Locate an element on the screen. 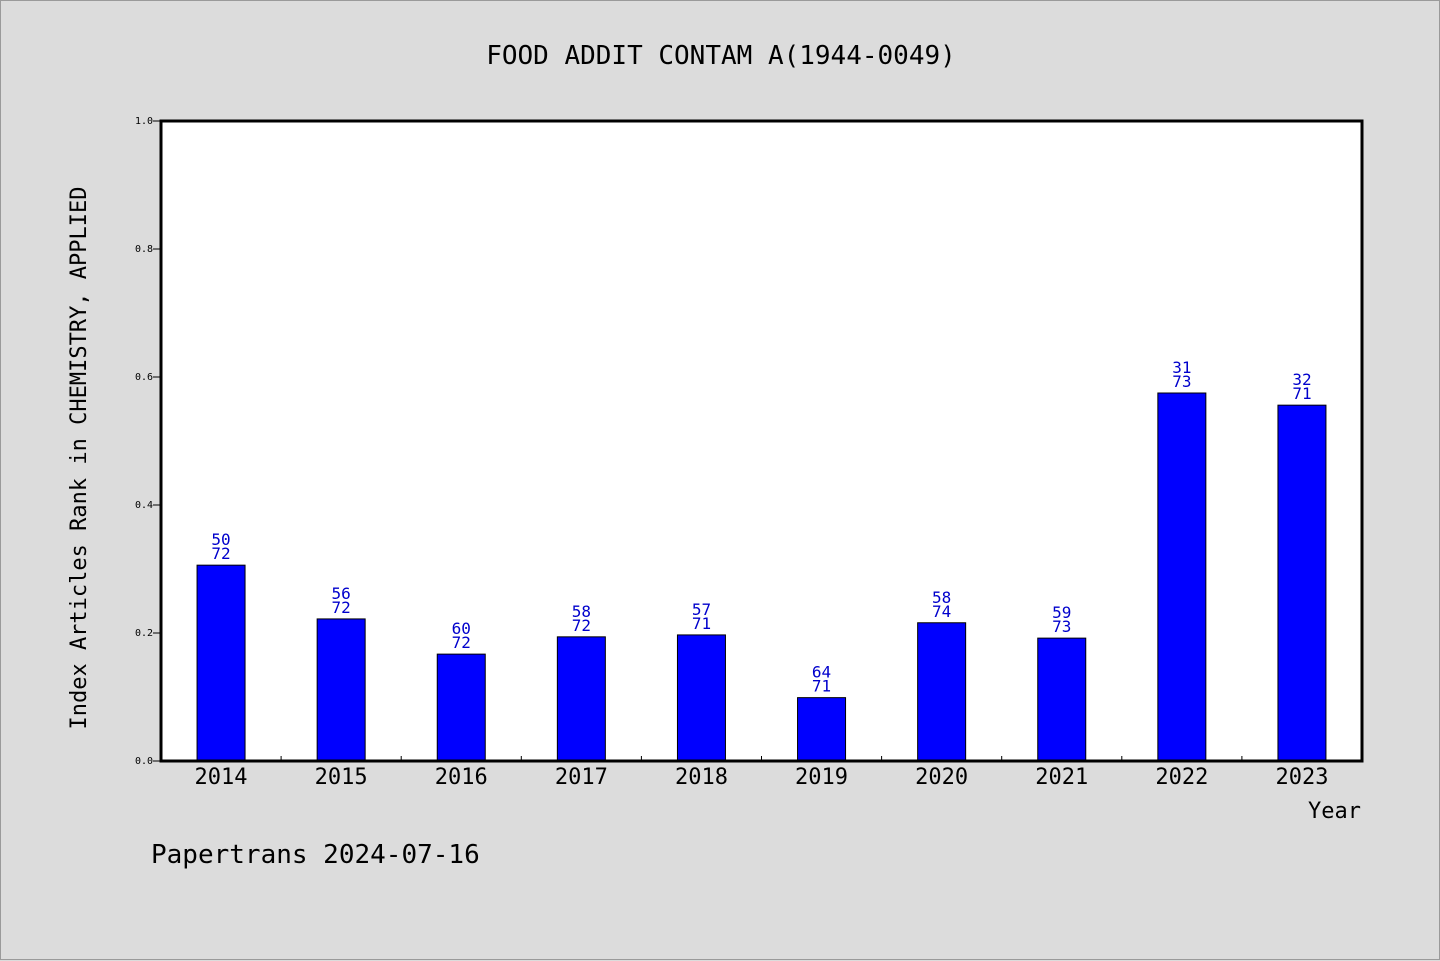 The height and width of the screenshot is (961, 1440). bar-total-label-2017: 72 is located at coordinates (581, 625).